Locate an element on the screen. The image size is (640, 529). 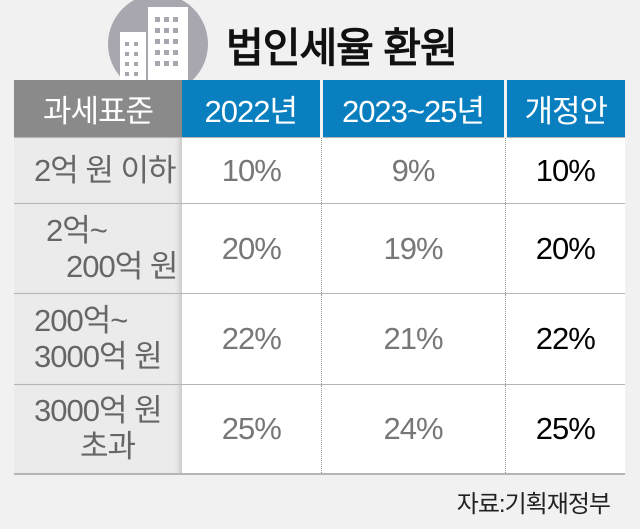
header-proposal: 개정안 is located at coordinates (564, 109).